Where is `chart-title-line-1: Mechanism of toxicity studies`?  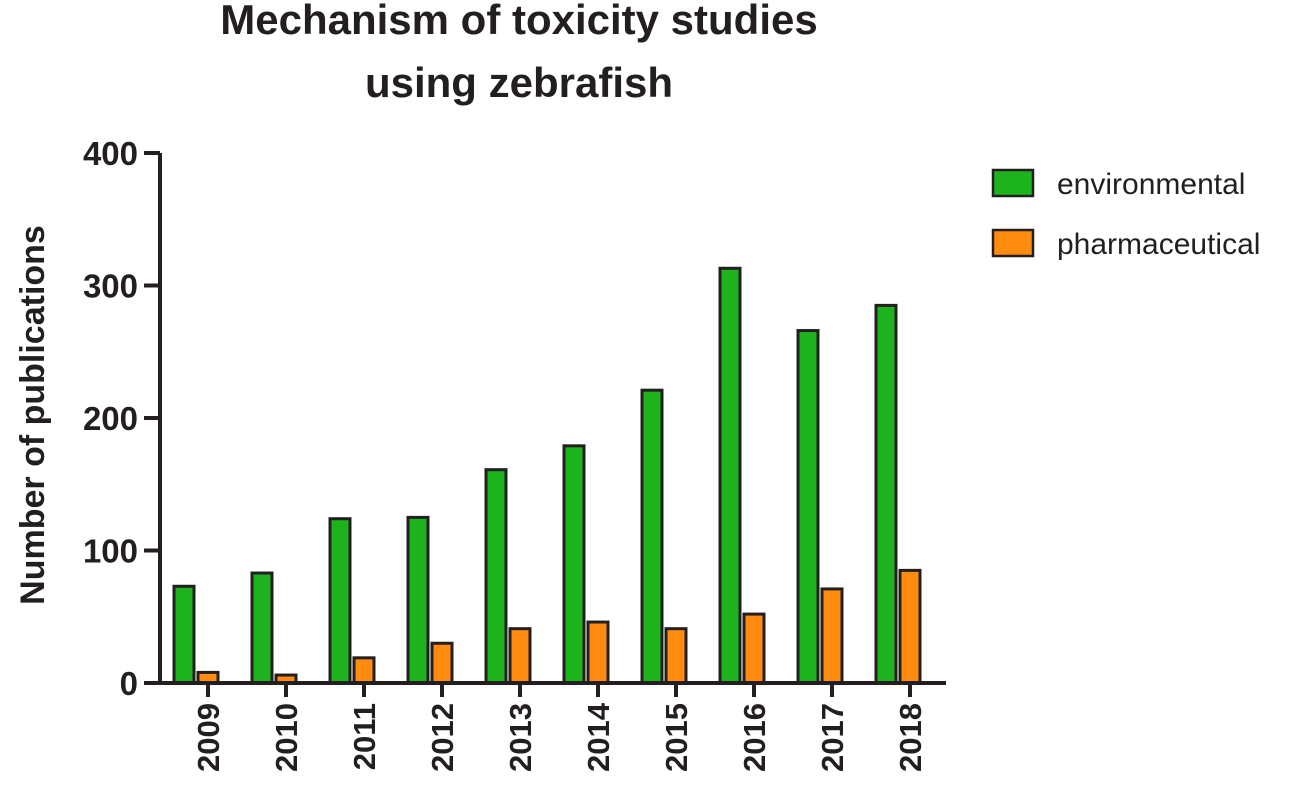
chart-title-line-1: Mechanism of toxicity studies is located at coordinates (518, 21).